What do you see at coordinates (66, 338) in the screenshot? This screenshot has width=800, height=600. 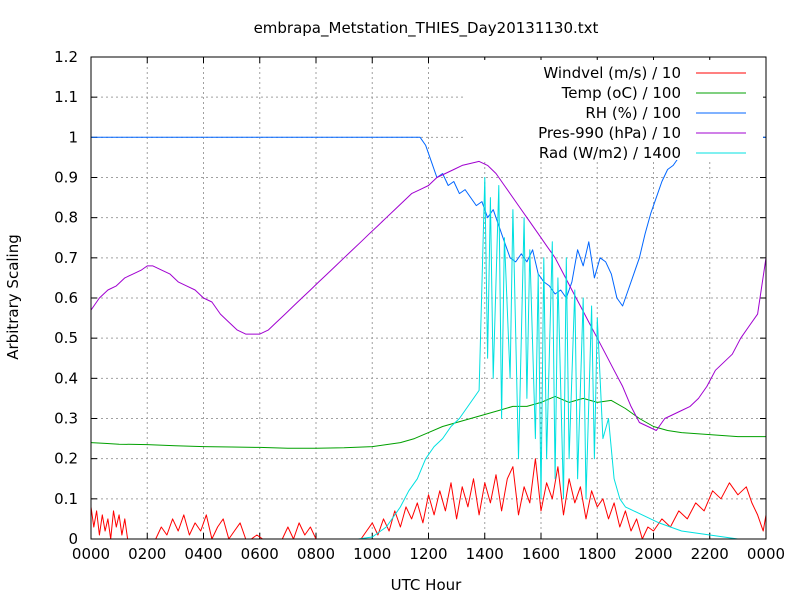 I see `y-tick-label: 0.5` at bounding box center [66, 338].